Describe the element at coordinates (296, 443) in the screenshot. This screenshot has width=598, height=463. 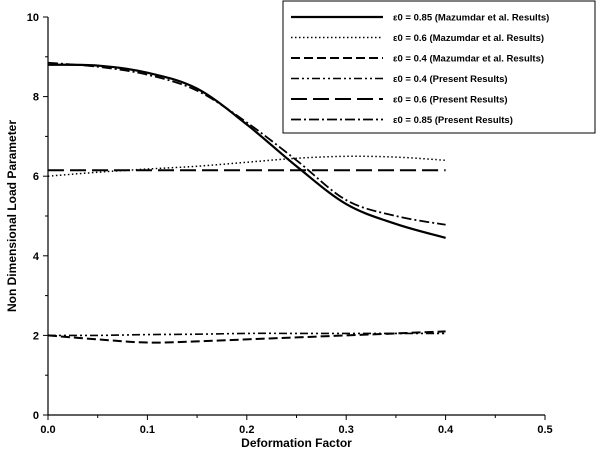
I see `x-axis-title: Deformation Factor` at that location.